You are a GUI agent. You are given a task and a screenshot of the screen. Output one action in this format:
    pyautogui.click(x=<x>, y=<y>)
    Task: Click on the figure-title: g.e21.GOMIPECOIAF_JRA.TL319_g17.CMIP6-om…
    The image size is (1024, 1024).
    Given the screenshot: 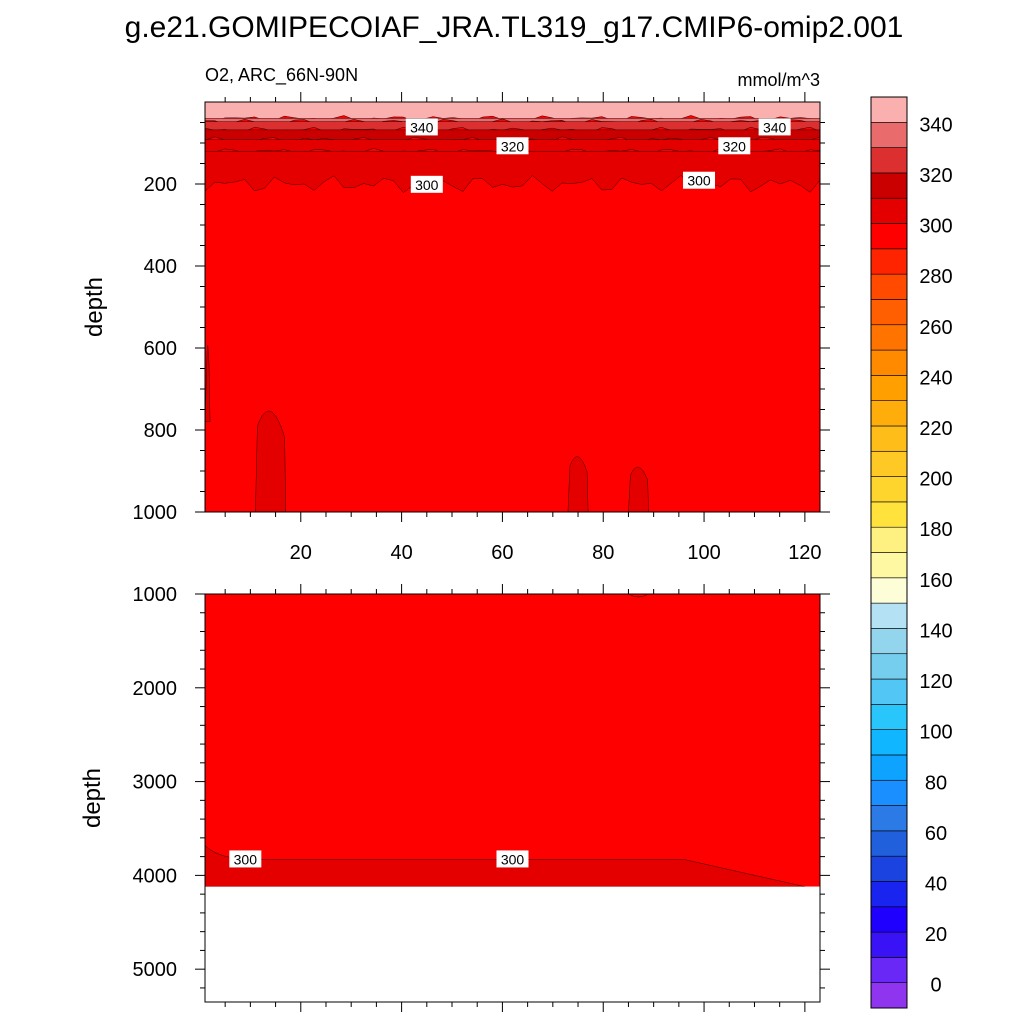 What is the action you would take?
    pyautogui.click(x=514, y=27)
    